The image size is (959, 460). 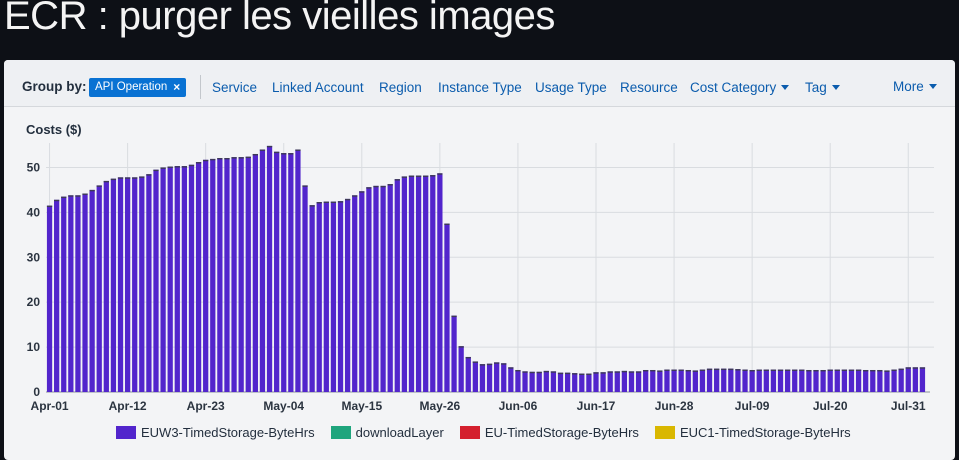 I want to click on group-by-cost-category-dropdown: Cost Category, so click(x=740, y=87).